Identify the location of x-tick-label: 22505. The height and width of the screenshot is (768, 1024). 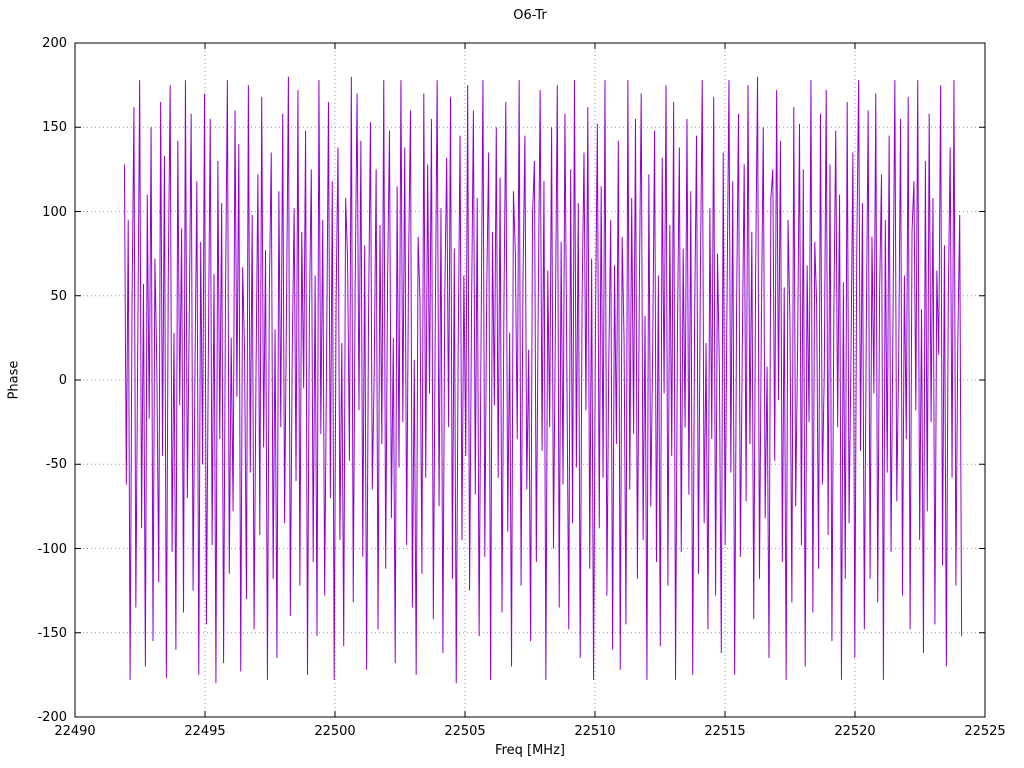
(465, 731).